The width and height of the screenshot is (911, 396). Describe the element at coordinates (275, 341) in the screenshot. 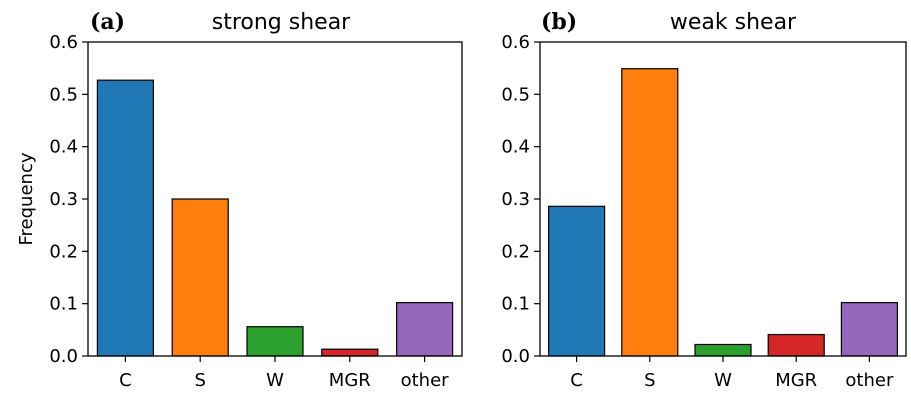

I see `panel-a-bar-w` at that location.